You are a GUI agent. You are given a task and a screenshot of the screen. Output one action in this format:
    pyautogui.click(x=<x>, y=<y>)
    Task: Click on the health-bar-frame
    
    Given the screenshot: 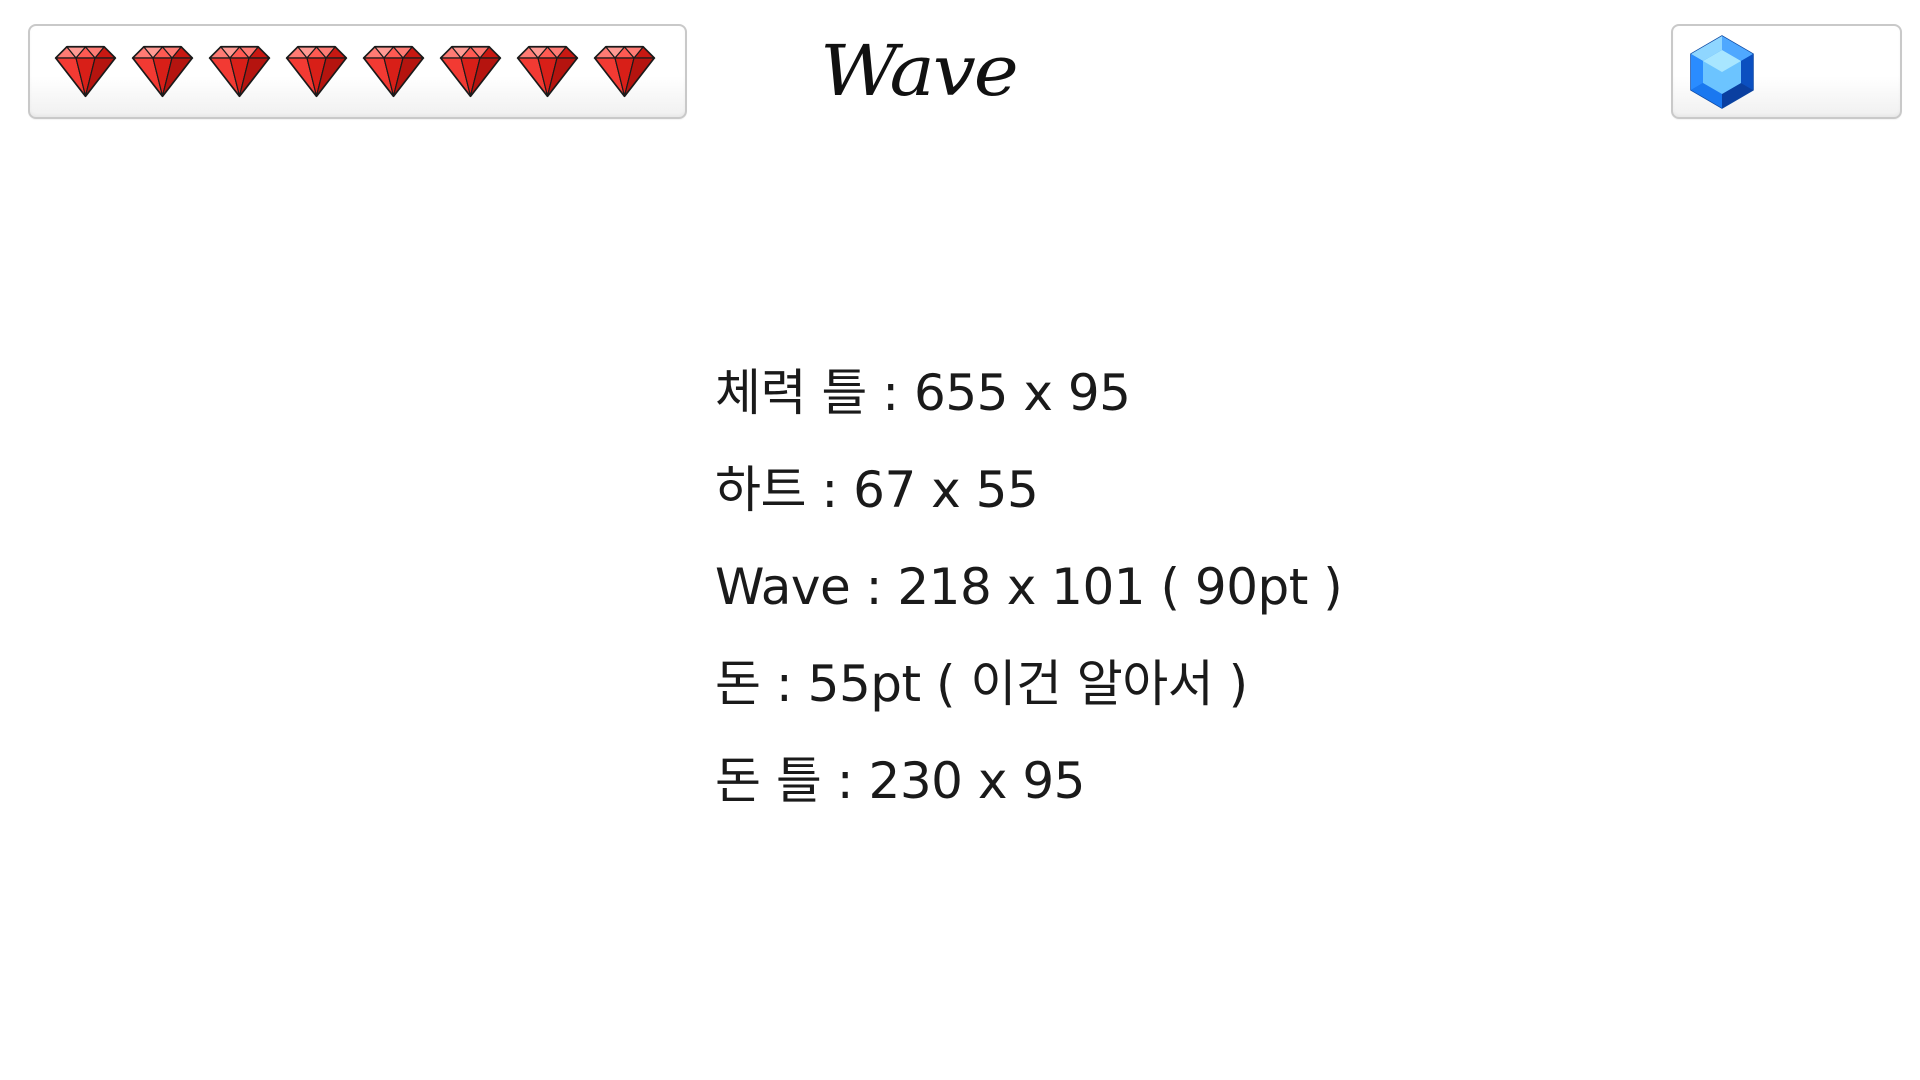 What is the action you would take?
    pyautogui.click(x=357, y=71)
    